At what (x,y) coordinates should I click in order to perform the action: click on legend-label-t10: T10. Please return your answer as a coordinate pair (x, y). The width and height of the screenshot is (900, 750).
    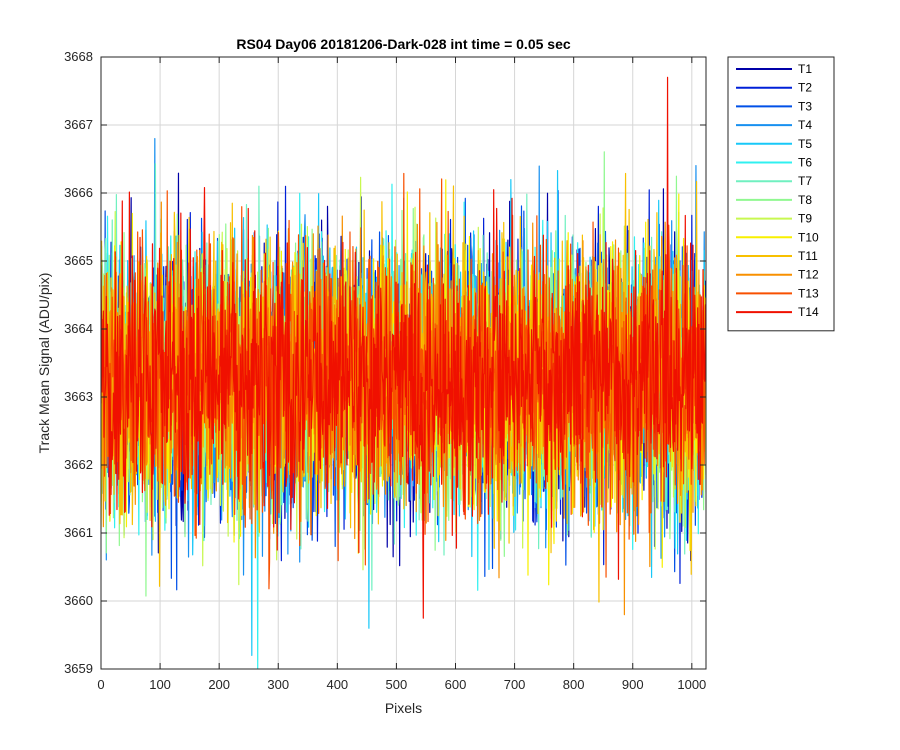
    Looking at the image, I should click on (808, 237).